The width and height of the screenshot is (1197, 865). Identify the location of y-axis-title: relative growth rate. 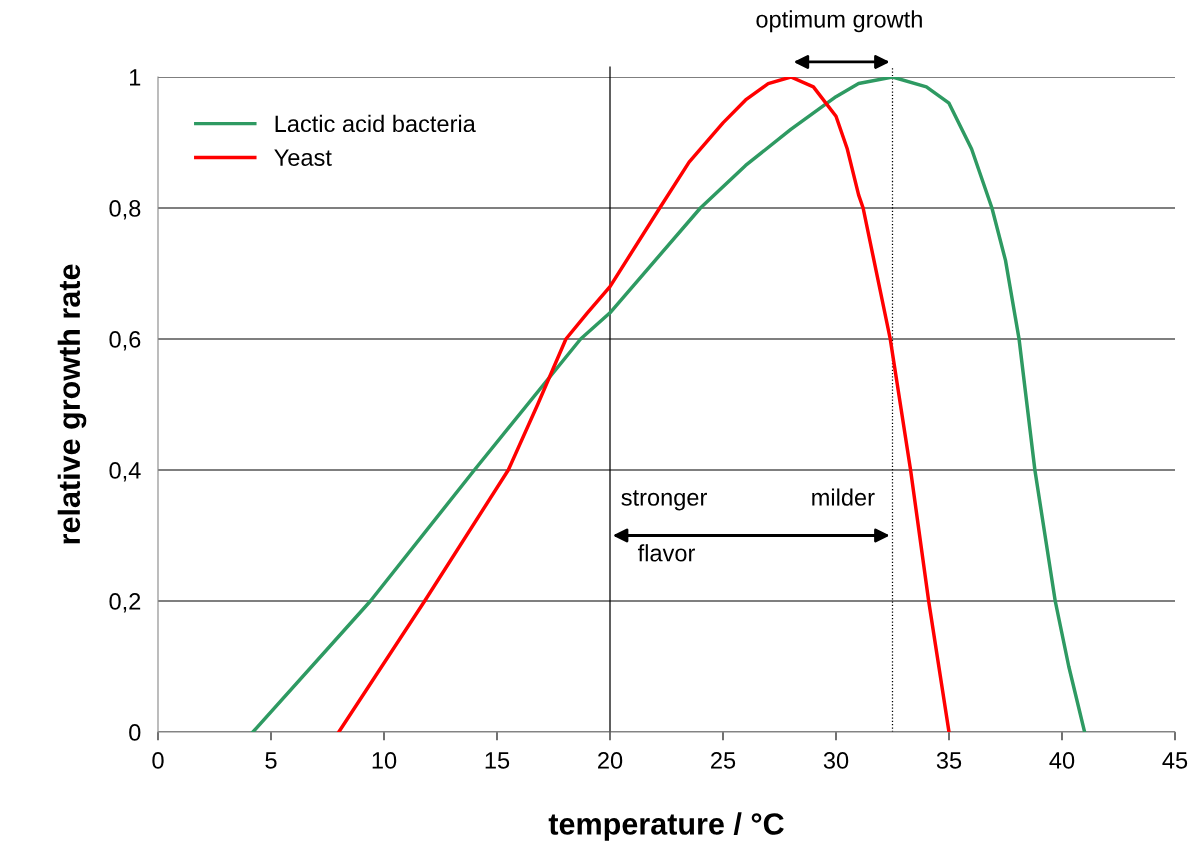
(72, 404).